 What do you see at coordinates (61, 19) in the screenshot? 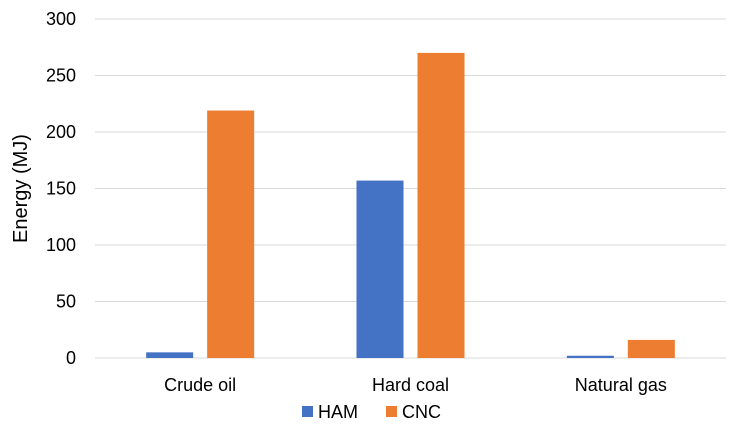
I see `y-tick-label: 300` at bounding box center [61, 19].